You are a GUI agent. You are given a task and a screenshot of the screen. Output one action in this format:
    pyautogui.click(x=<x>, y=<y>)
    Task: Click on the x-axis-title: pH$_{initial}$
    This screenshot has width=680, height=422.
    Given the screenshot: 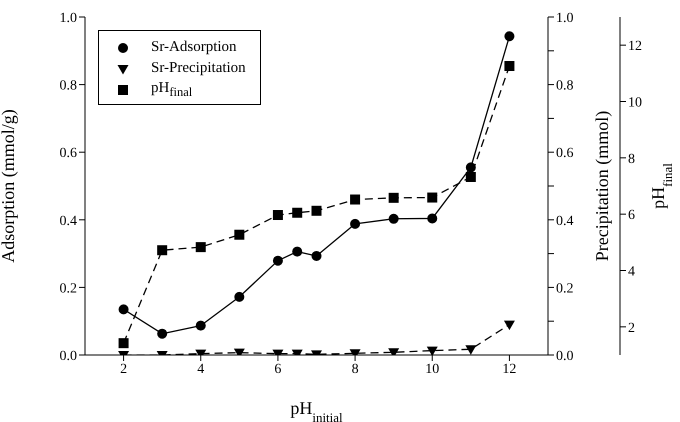 What is the action you would take?
    pyautogui.click(x=317, y=410)
    